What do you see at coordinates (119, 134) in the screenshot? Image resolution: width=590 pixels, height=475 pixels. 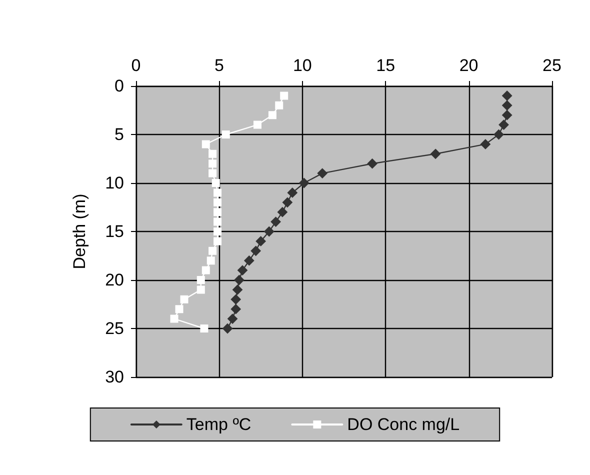 I see `y-tick-label: 5` at bounding box center [119, 134].